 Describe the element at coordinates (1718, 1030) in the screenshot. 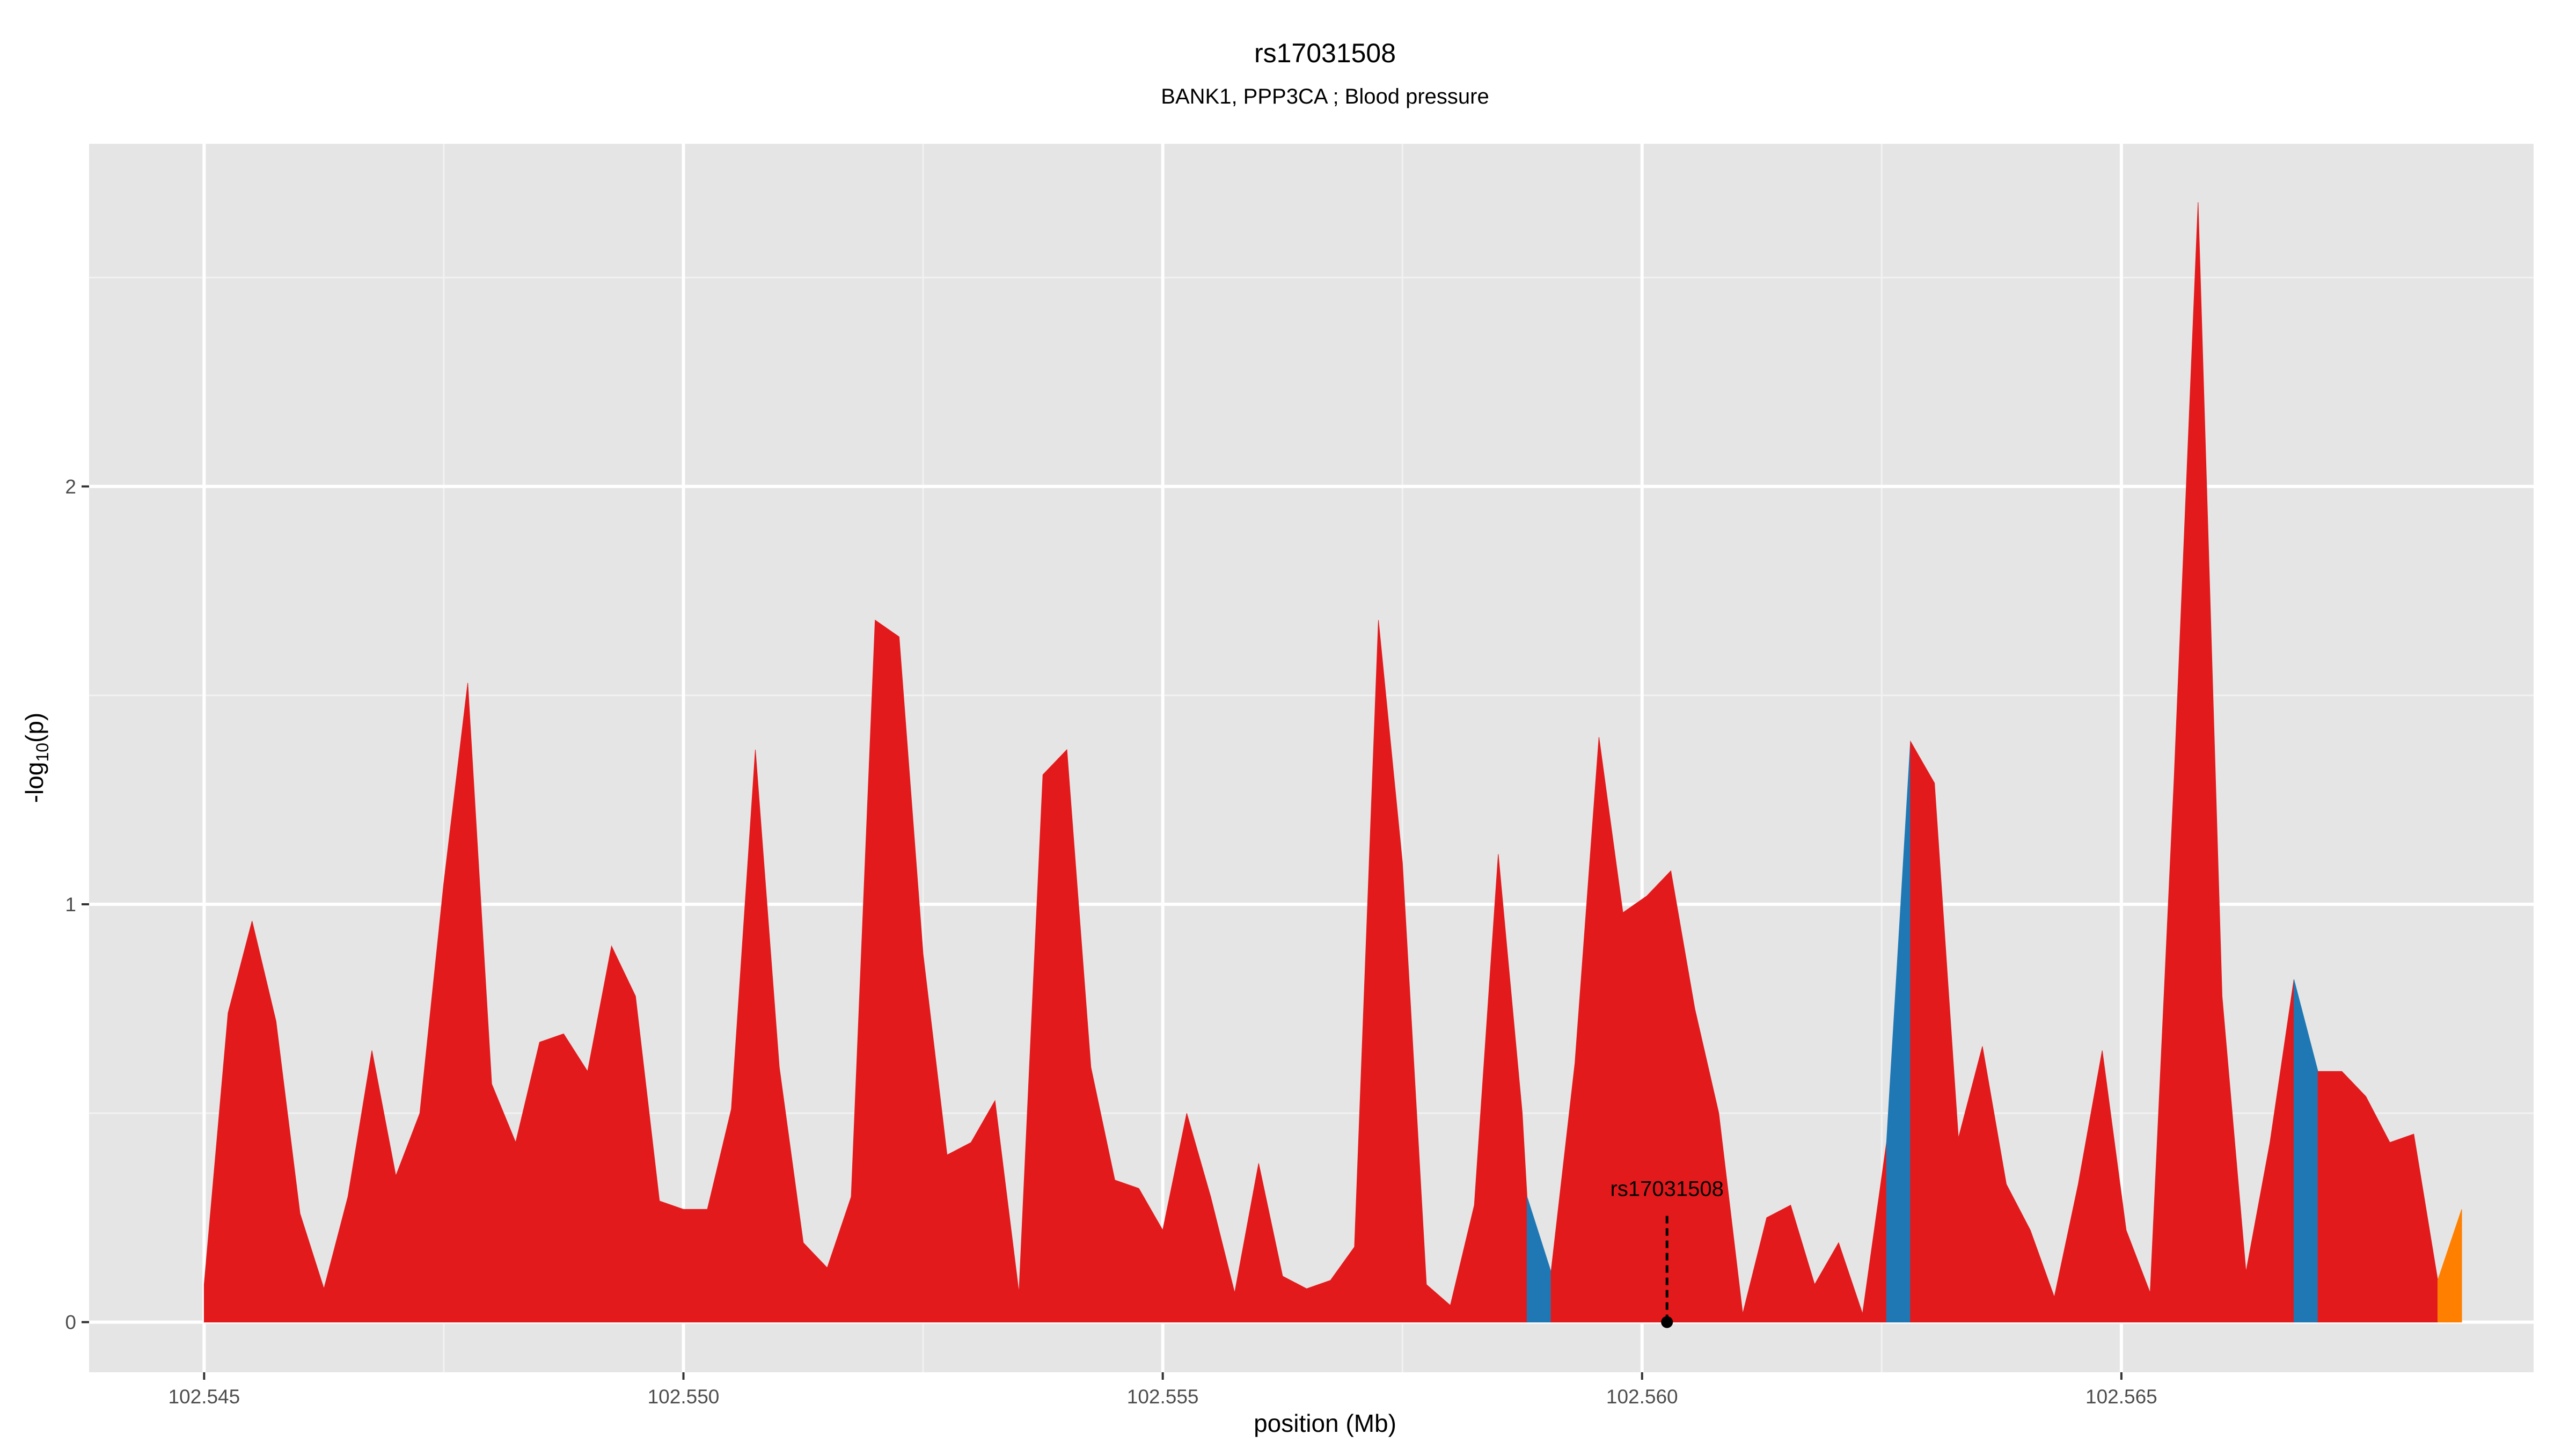

I see `area-segment-2-red` at that location.